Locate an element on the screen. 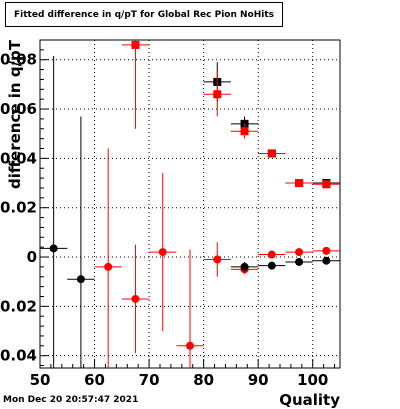 The width and height of the screenshot is (400, 409). y-axis-title: difference in q/pT is located at coordinates (15, 114).